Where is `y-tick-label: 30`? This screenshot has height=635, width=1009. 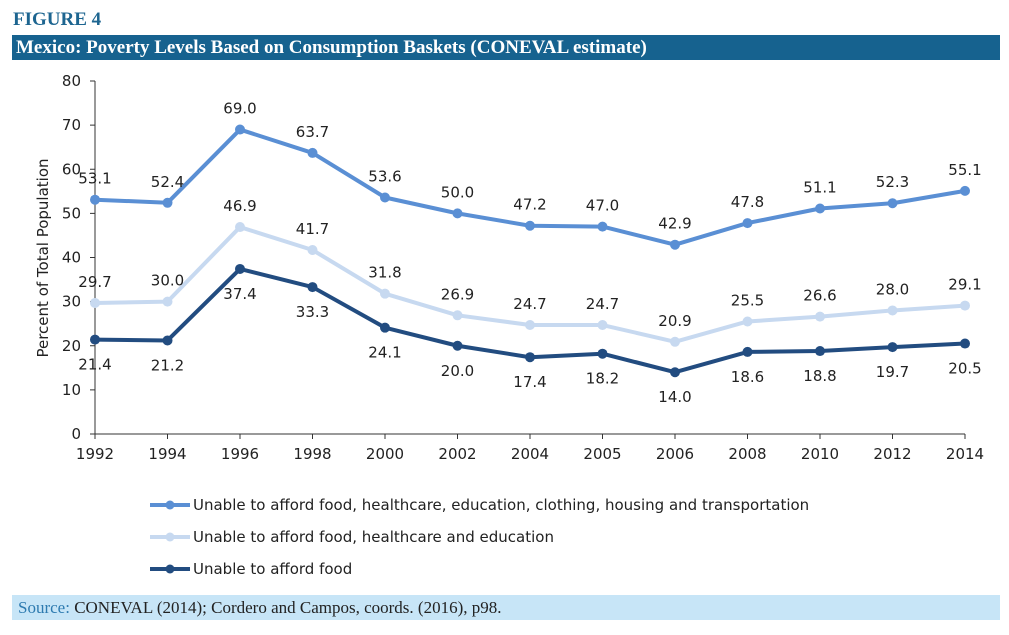 y-tick-label: 30 is located at coordinates (71, 302).